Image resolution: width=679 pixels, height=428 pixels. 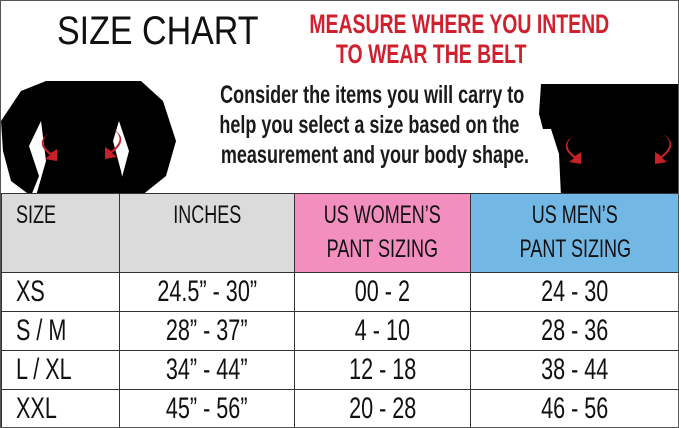 I want to click on cell-text: 00 - 2, so click(x=382, y=291).